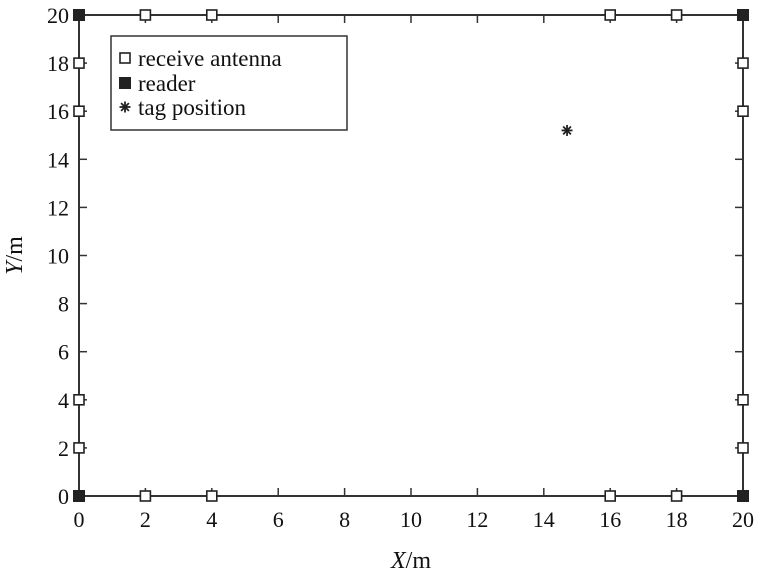  I want to click on y-tick-label: 8, so click(63, 304).